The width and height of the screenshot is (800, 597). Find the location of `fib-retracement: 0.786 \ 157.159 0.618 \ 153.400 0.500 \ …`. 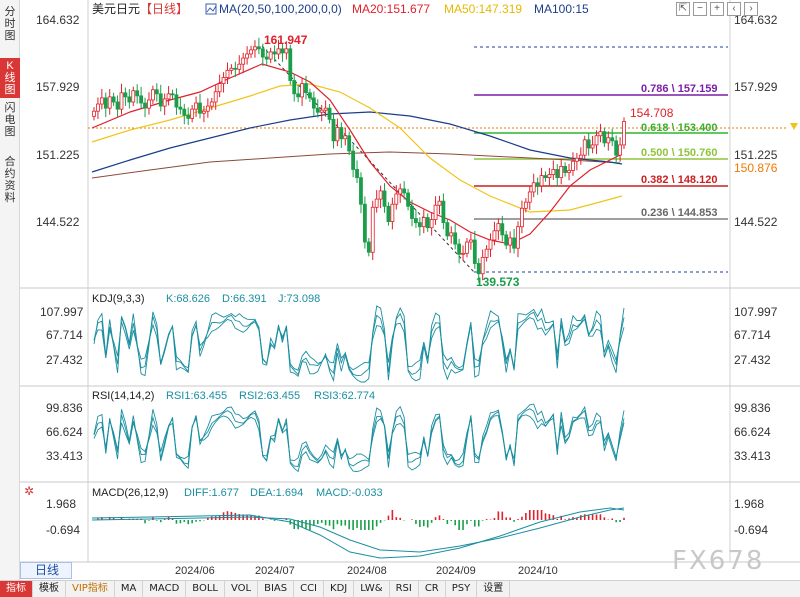

fib-retracement: 0.786 \ 157.159 0.618 \ 153.400 0.500 \ … is located at coordinates (601, 159).